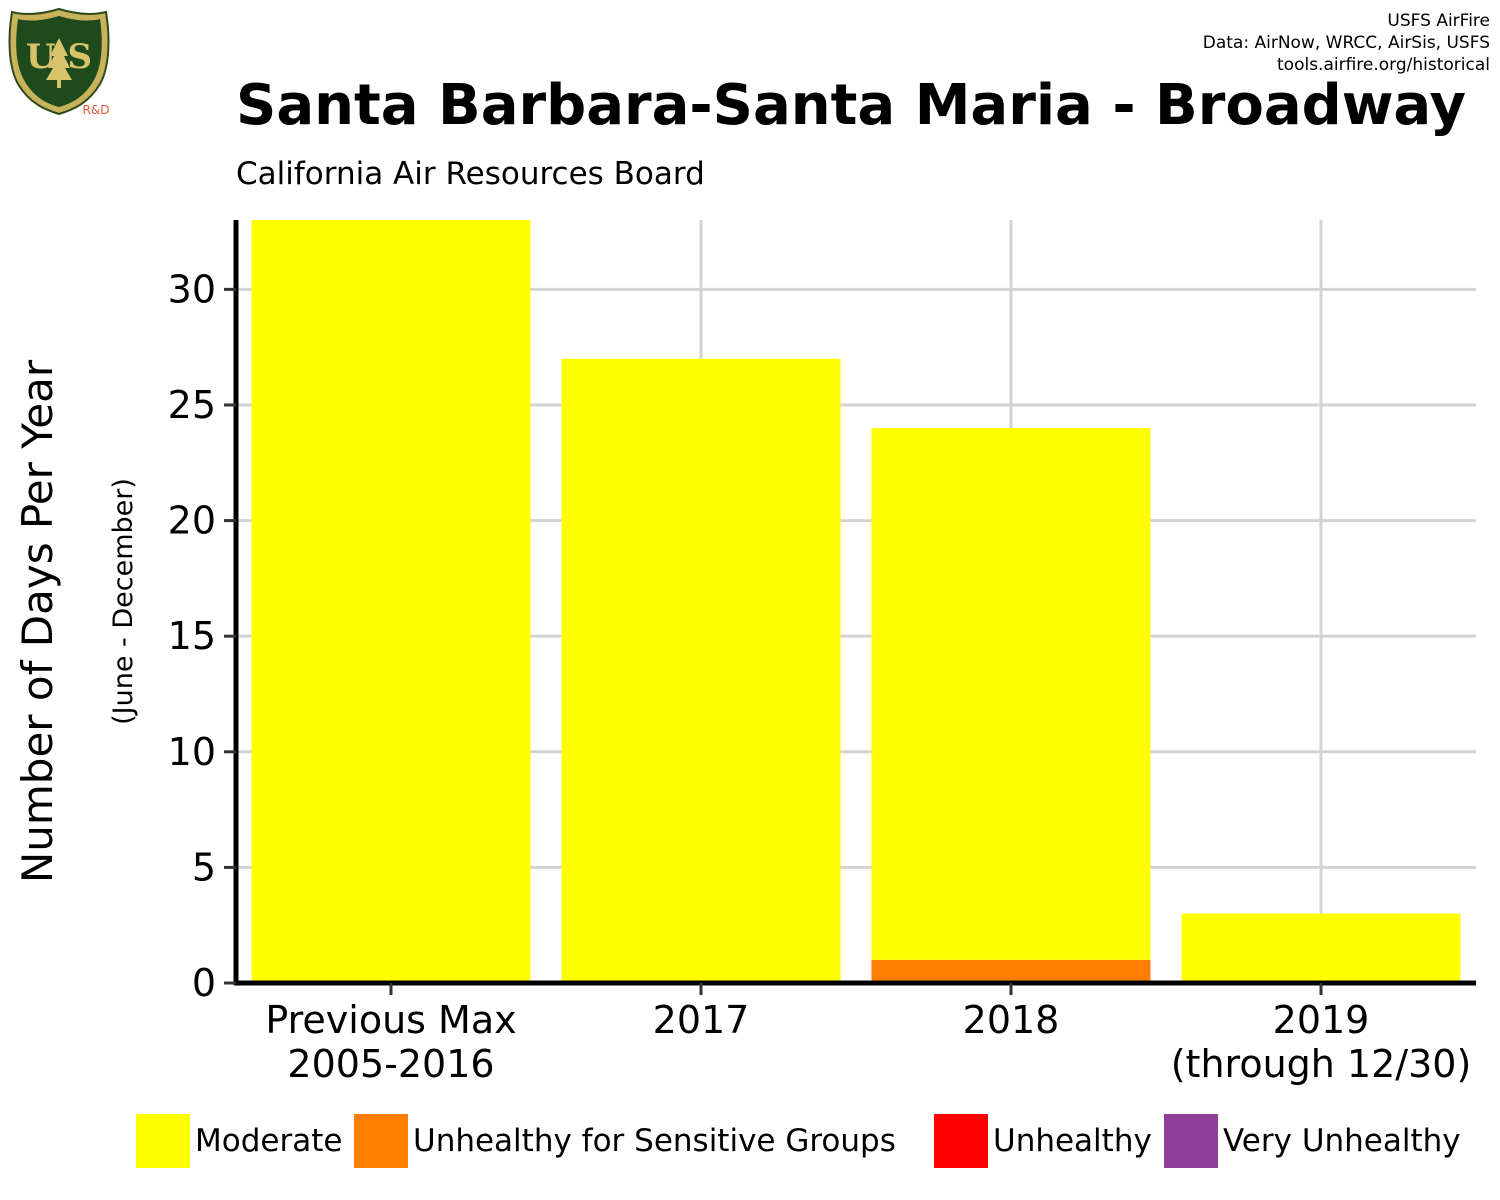 This screenshot has height=1200, width=1500. What do you see at coordinates (701, 1020) in the screenshot?
I see `x-tick-label: 2017` at bounding box center [701, 1020].